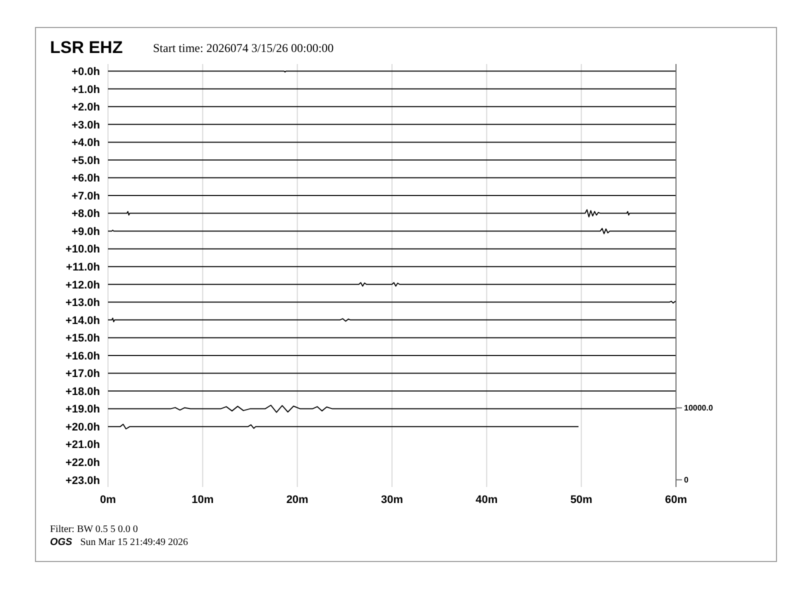  What do you see at coordinates (82, 445) in the screenshot?
I see `y-tick-label: +21.0h` at bounding box center [82, 445].